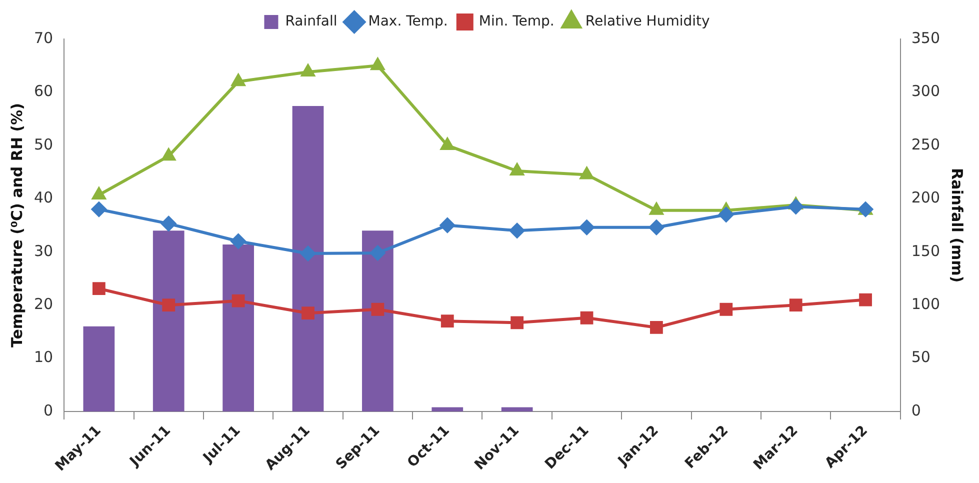 The image size is (979, 483). I want to click on legend-label: Relative Humidity, so click(647, 22).